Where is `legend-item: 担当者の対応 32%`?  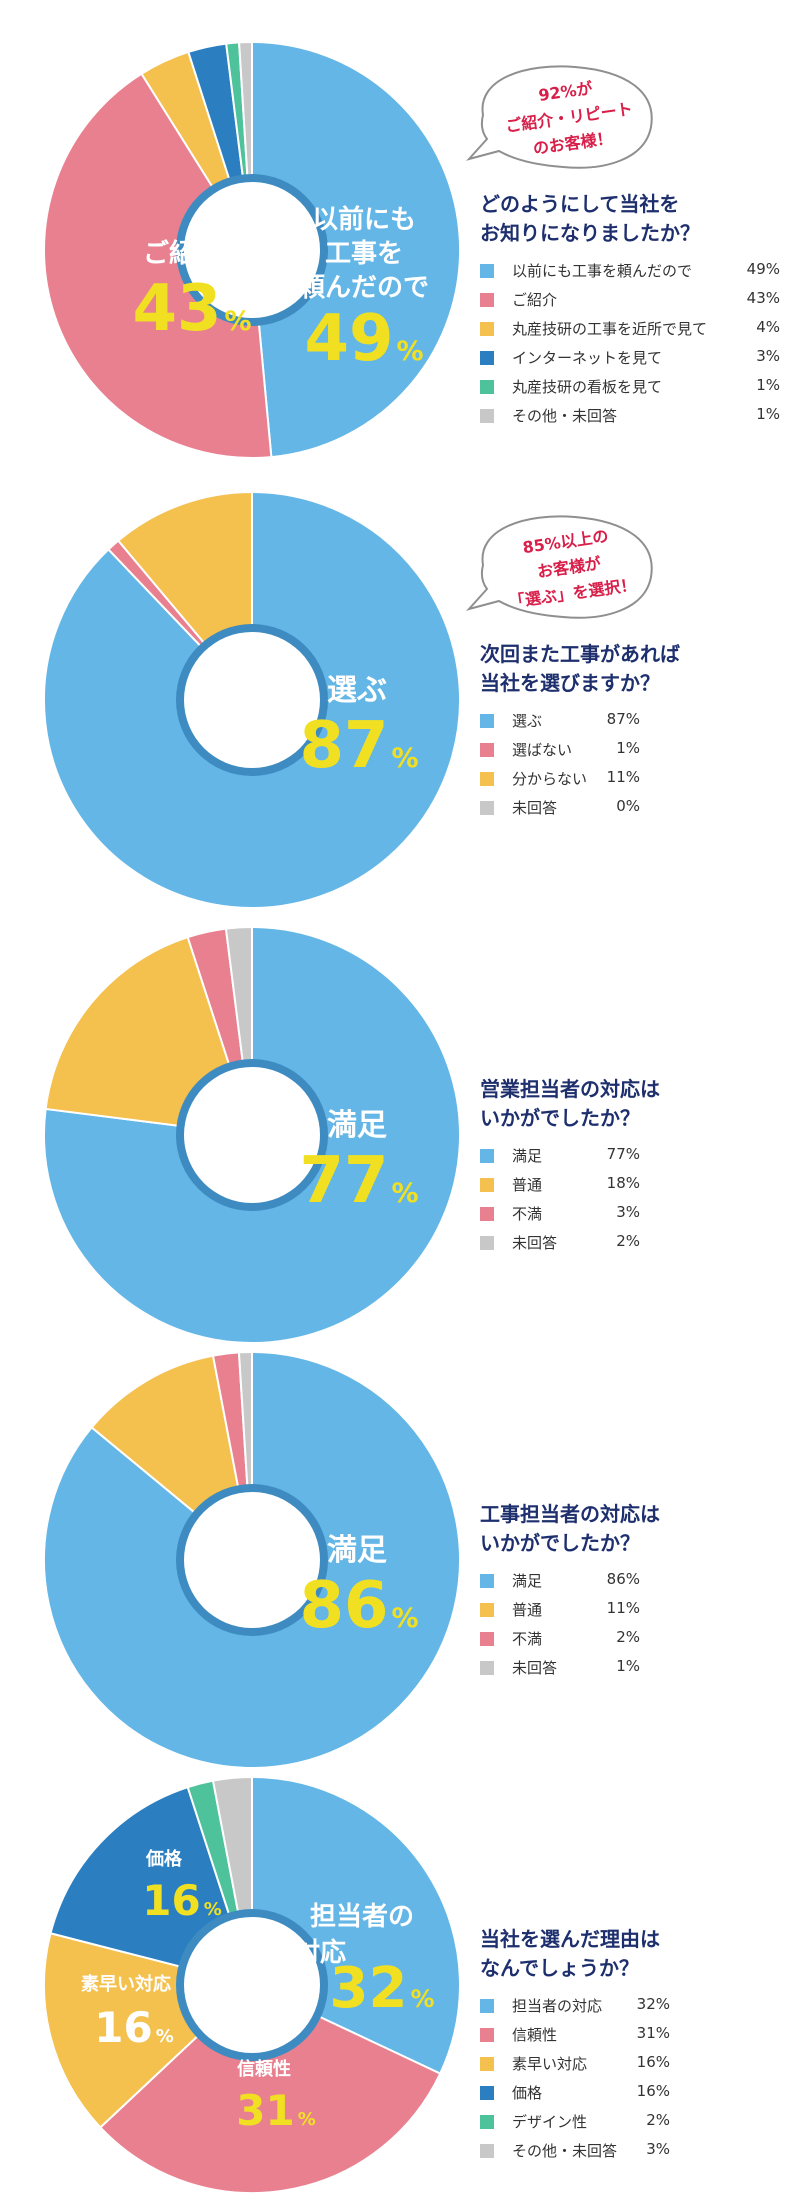
legend-item: 担当者の対応 32% is located at coordinates (630, 2007).